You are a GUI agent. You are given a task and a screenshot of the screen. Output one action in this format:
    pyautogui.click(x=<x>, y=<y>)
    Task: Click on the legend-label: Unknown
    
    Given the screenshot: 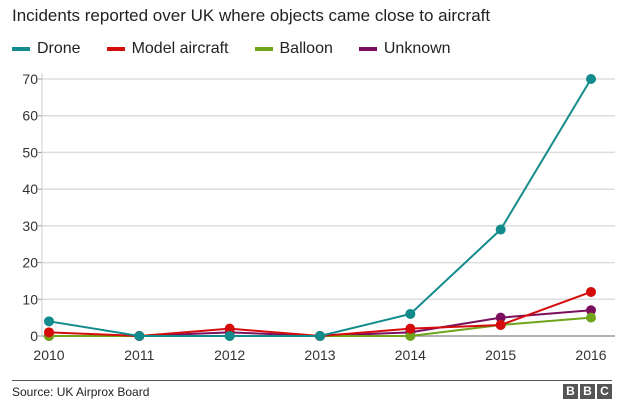 What is the action you would take?
    pyautogui.click(x=417, y=48)
    